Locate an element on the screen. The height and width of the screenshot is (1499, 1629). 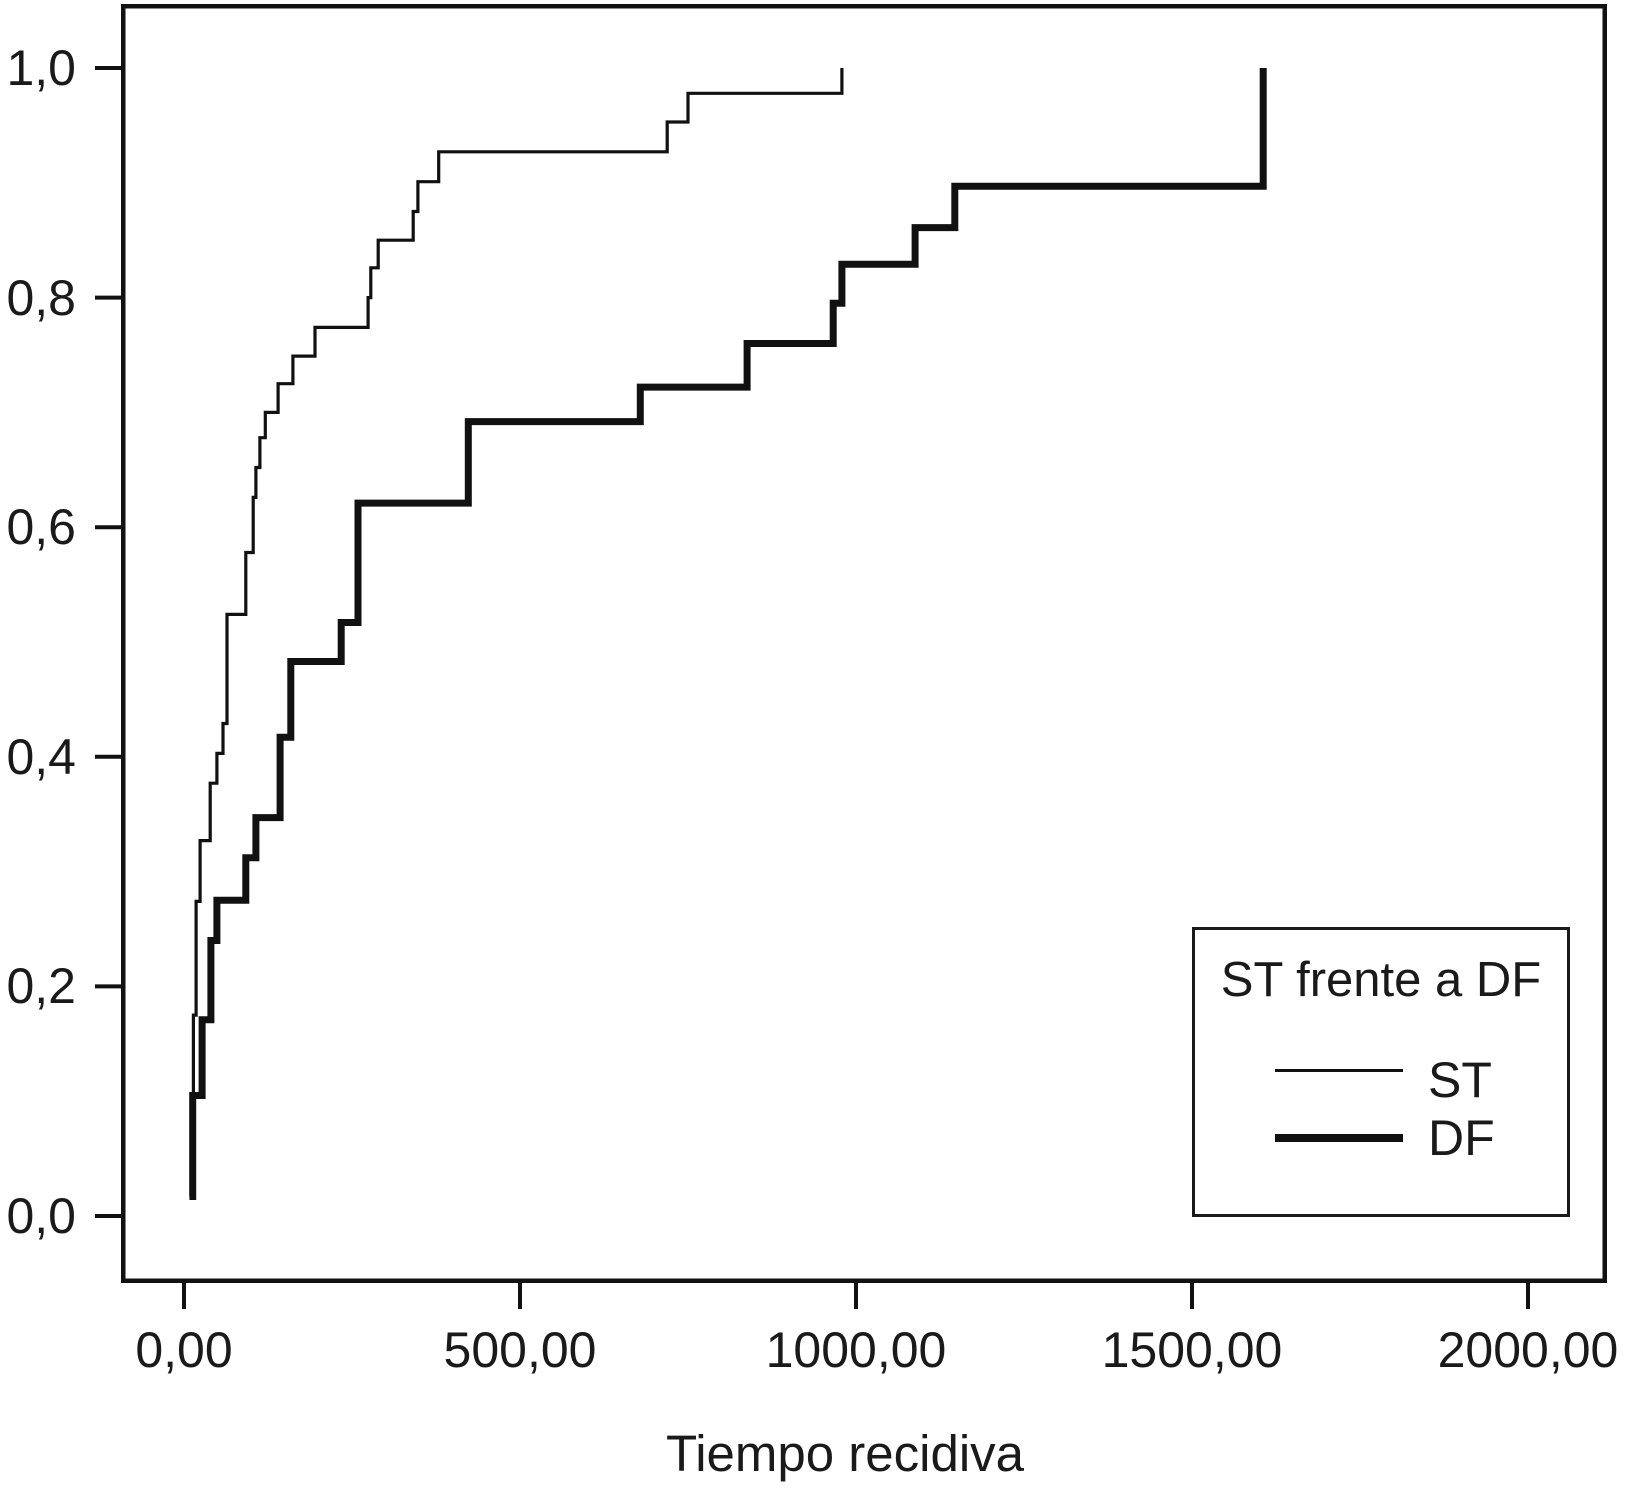
legend-label-st: ST is located at coordinates (1460, 1080).